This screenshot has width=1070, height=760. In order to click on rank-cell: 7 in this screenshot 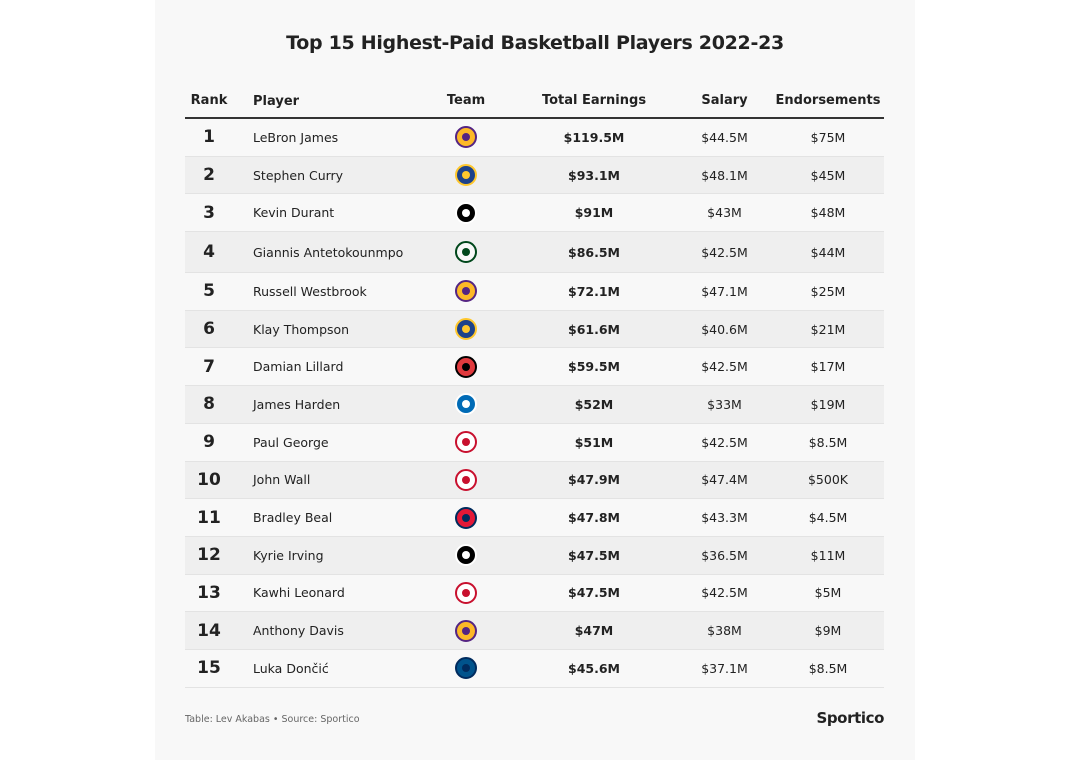, I will do `click(209, 367)`.